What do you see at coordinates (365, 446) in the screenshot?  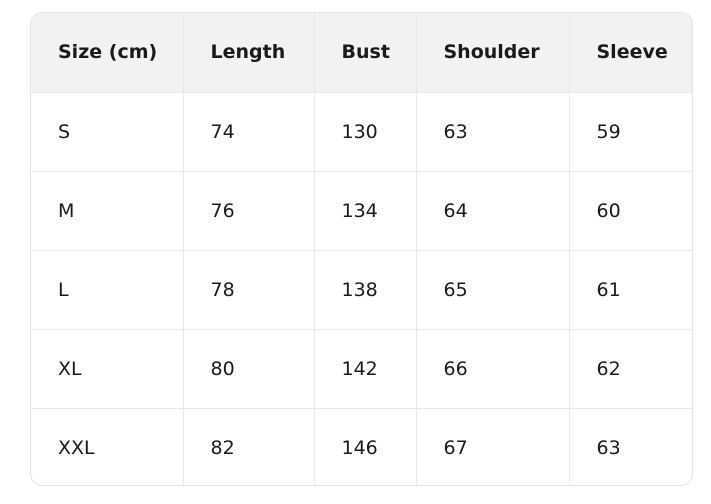 I see `cell-bust: 146` at bounding box center [365, 446].